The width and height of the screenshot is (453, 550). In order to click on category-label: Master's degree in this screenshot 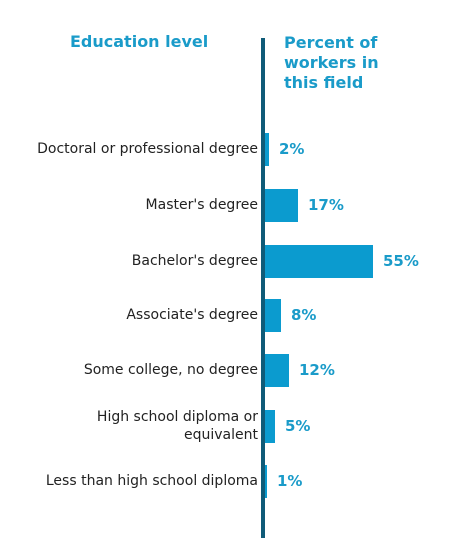, I will do `click(201, 205)`.